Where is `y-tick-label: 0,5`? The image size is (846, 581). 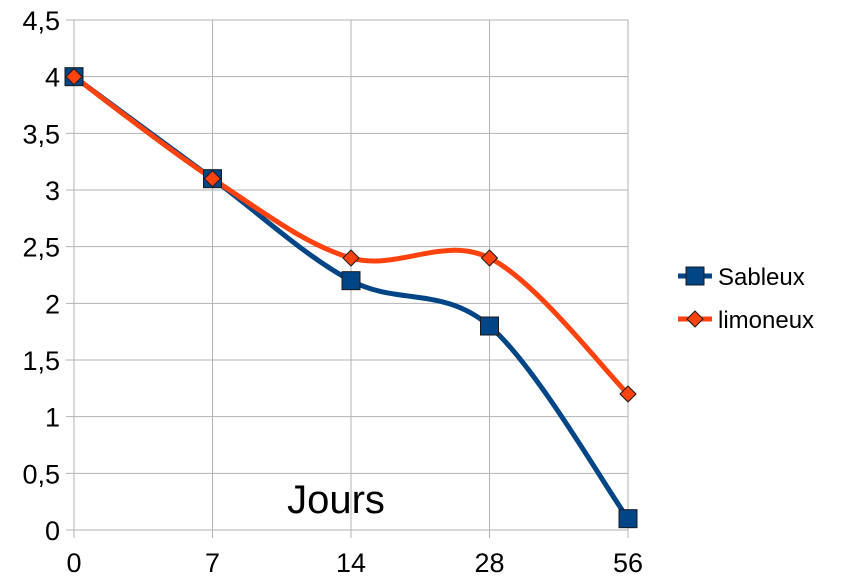
y-tick-label: 0,5 is located at coordinates (41, 474).